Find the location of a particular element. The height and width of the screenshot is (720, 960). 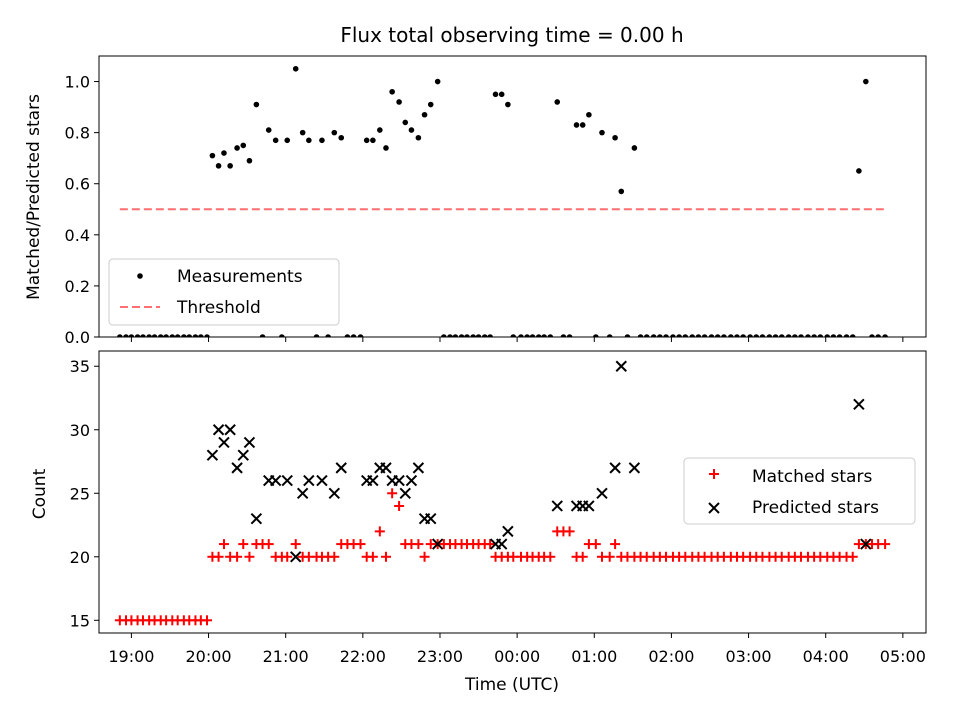

legend-threshold-label: Threshold is located at coordinates (218, 308).